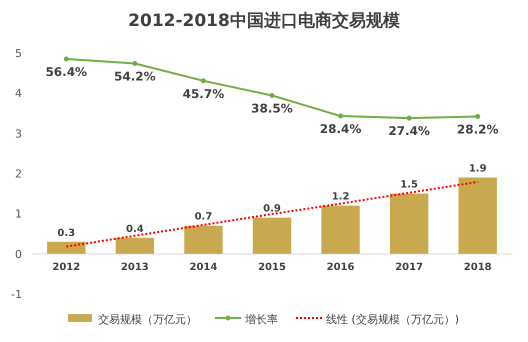 The width and height of the screenshot is (528, 342). What do you see at coordinates (264, 21) in the screenshot?
I see `chart-title: 2012-2018中国进口电商交易规模` at bounding box center [264, 21].